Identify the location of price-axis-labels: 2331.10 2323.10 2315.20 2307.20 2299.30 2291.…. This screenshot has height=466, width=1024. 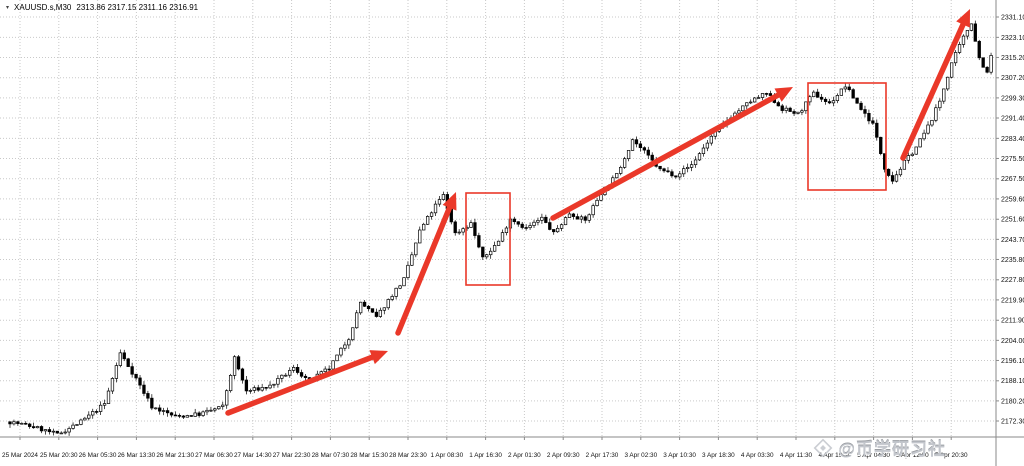
(1012, 219).